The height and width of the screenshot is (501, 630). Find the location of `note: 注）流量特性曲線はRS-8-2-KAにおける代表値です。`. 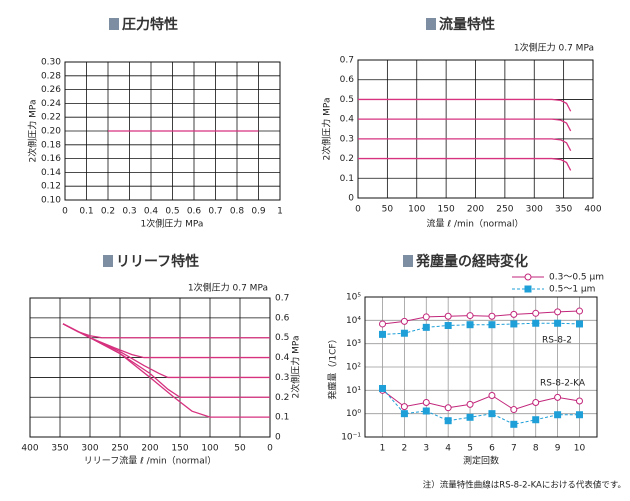

note: 注）流量特性曲線はRS-8-2-KAにおける代表値です。 is located at coordinates (524, 485).